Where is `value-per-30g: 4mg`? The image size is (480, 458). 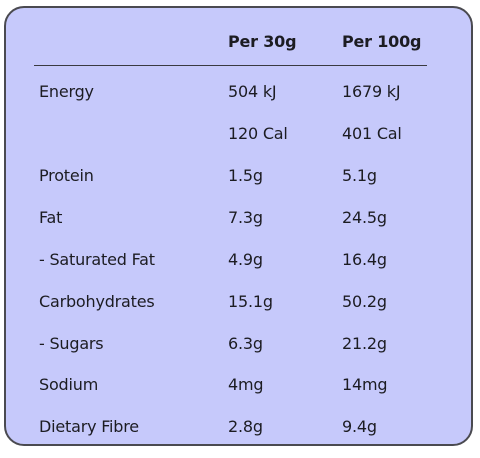 value-per-30g: 4mg is located at coordinates (246, 384).